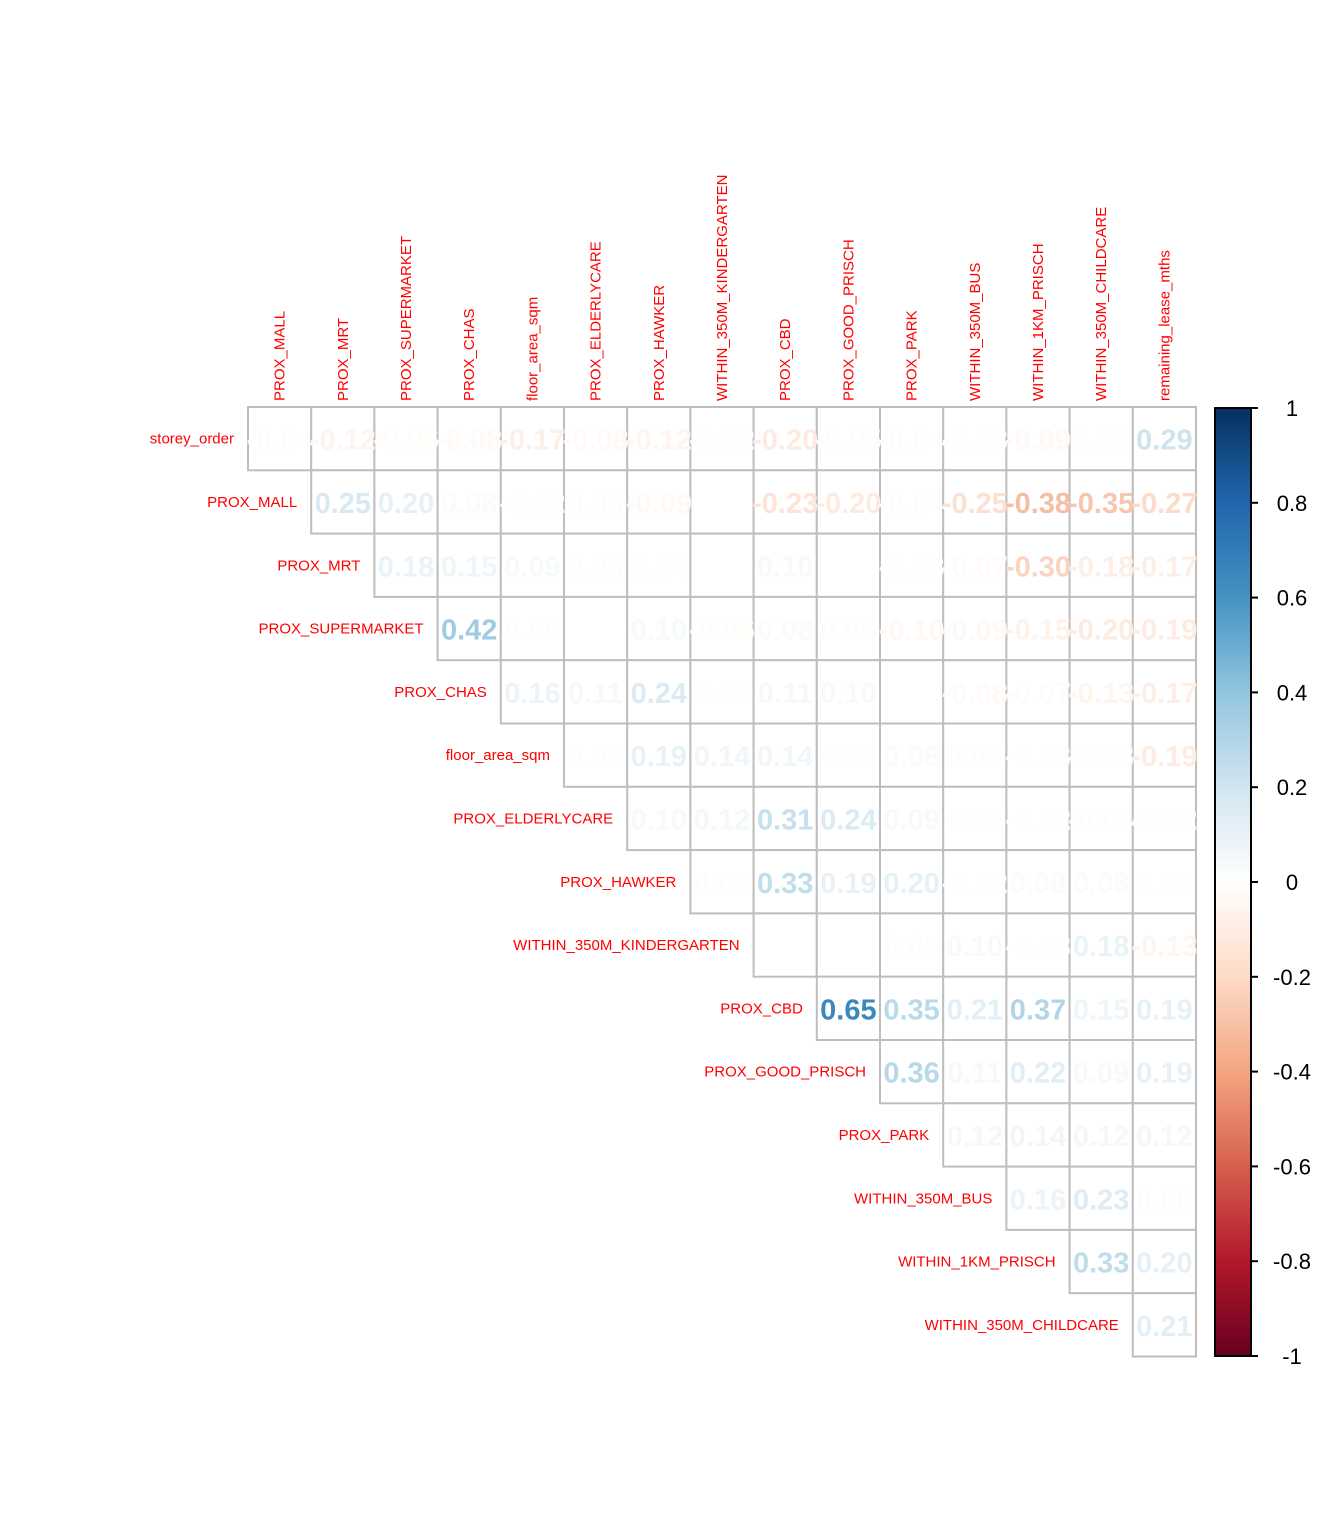  I want to click on cell-value: 0.15, so click(1101, 1010).